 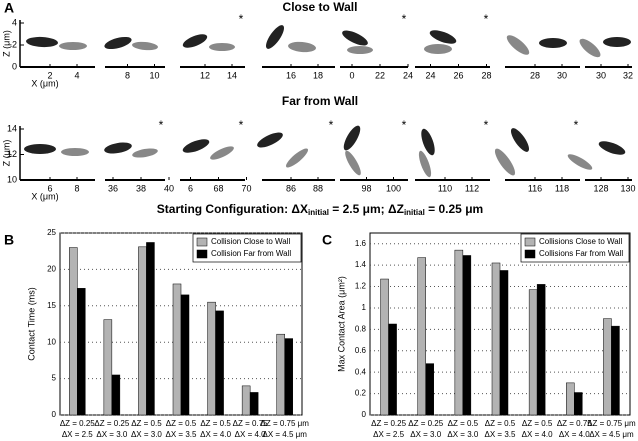 I want to click on panel-label: C, so click(x=327, y=240).